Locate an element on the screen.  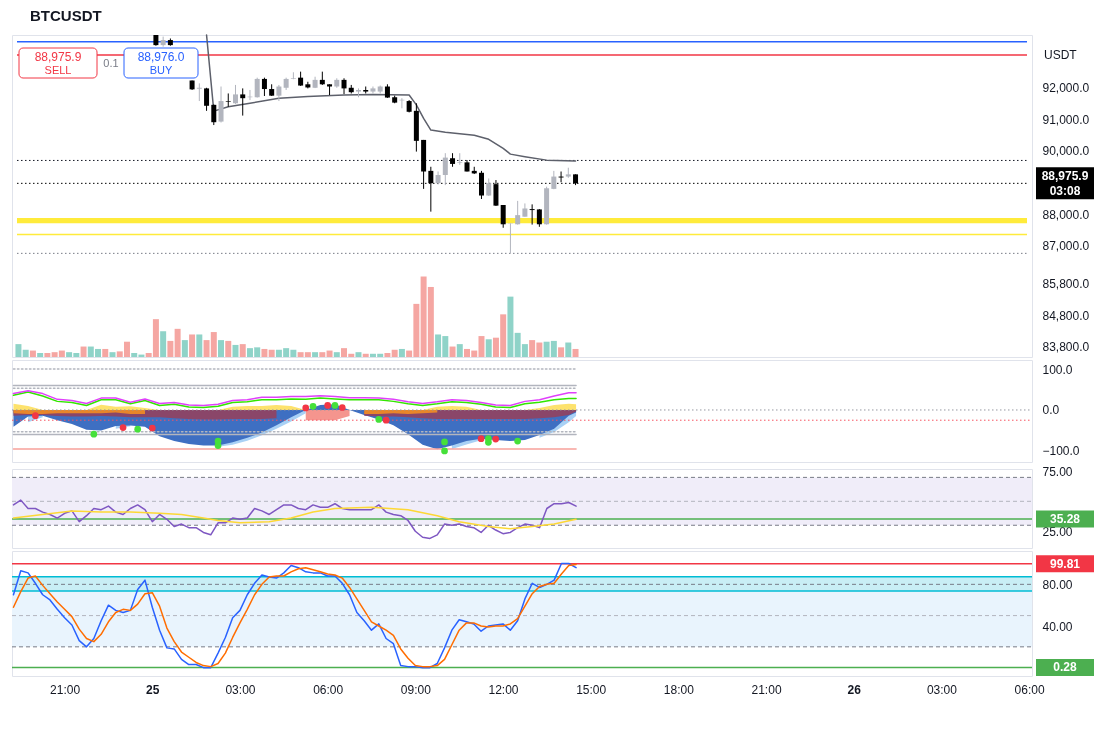
ref-line-label: 88,975.9 03:08 is located at coordinates (1065, 183).